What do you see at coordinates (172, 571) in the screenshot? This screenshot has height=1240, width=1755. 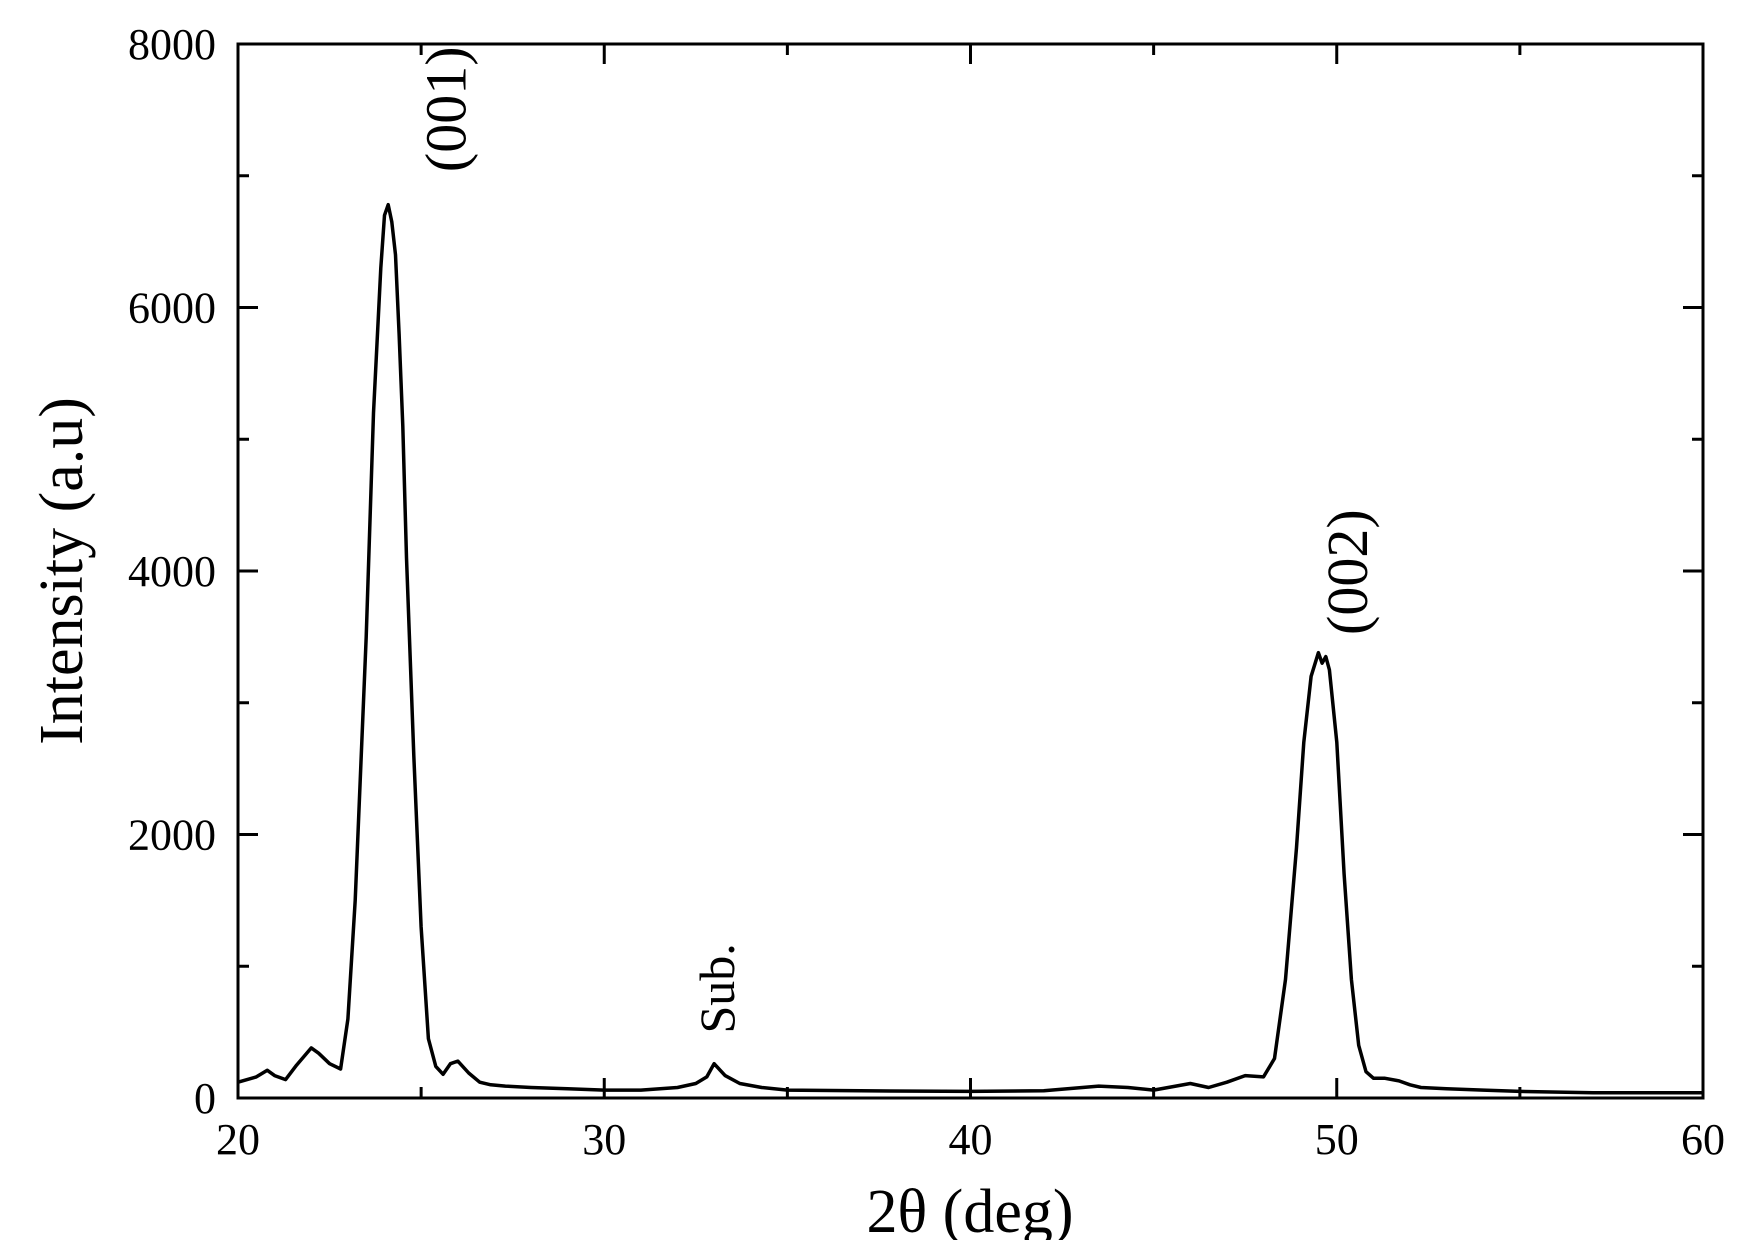 I see `y-tick-label: 4000` at bounding box center [172, 571].